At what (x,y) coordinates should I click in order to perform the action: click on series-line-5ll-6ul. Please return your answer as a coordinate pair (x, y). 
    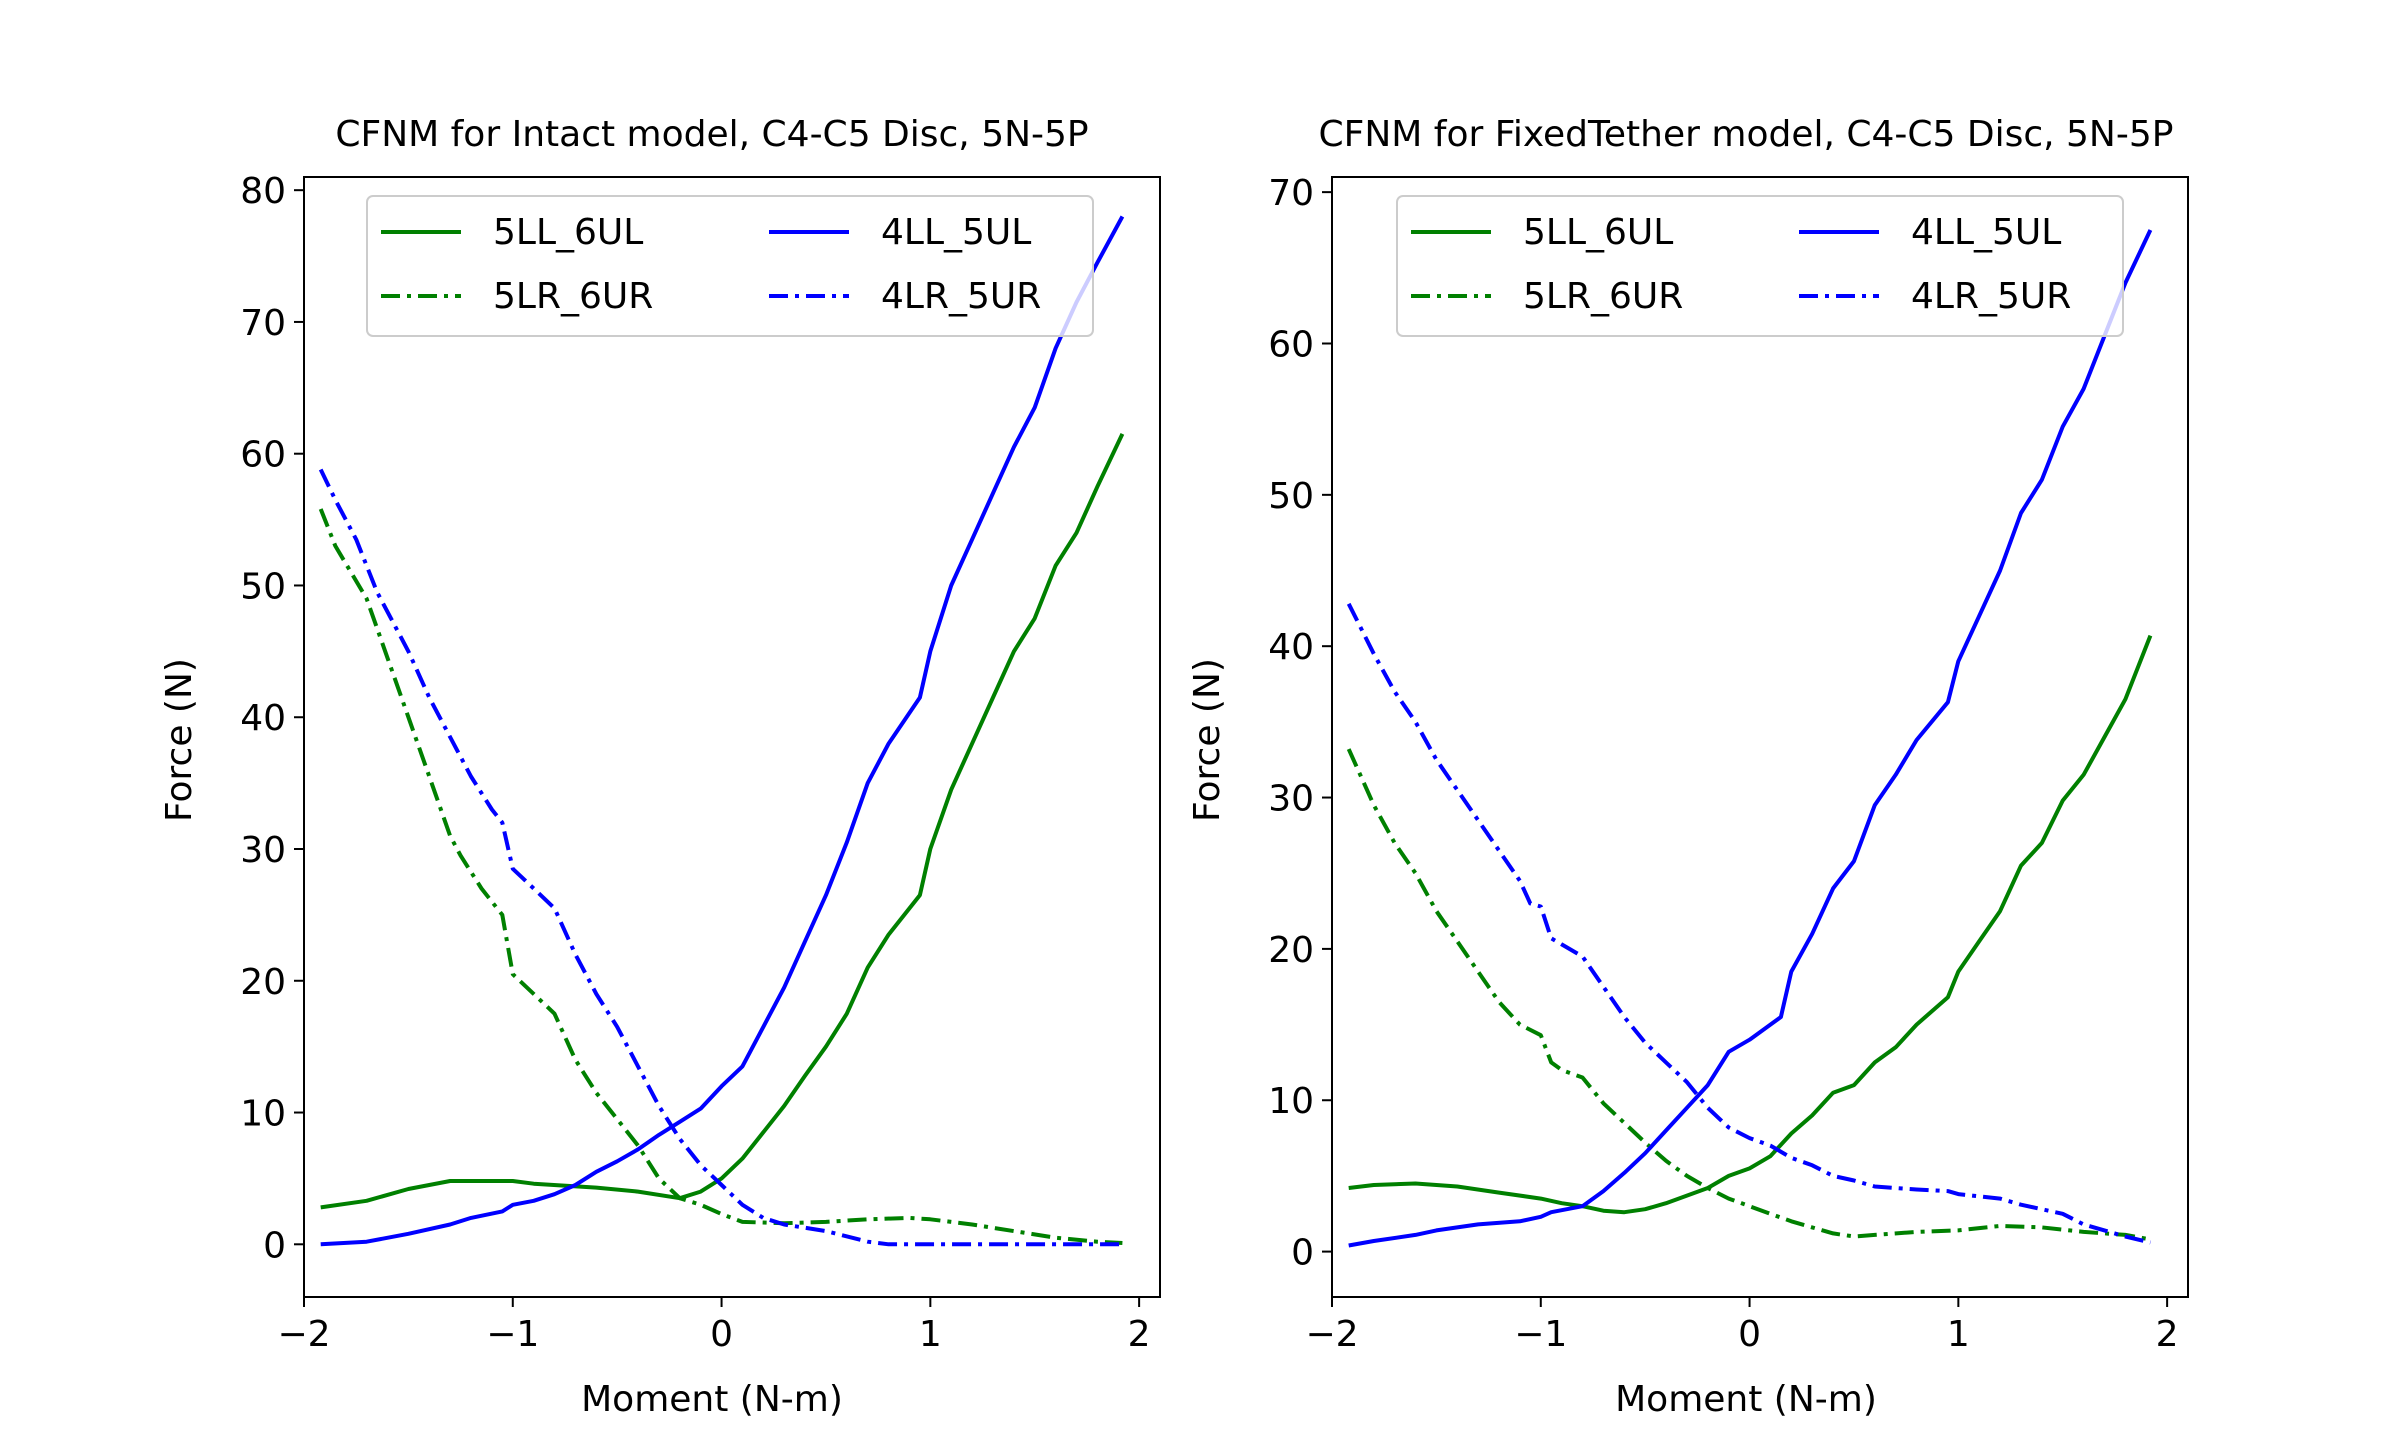
    Looking at the image, I should click on (1750, 924).